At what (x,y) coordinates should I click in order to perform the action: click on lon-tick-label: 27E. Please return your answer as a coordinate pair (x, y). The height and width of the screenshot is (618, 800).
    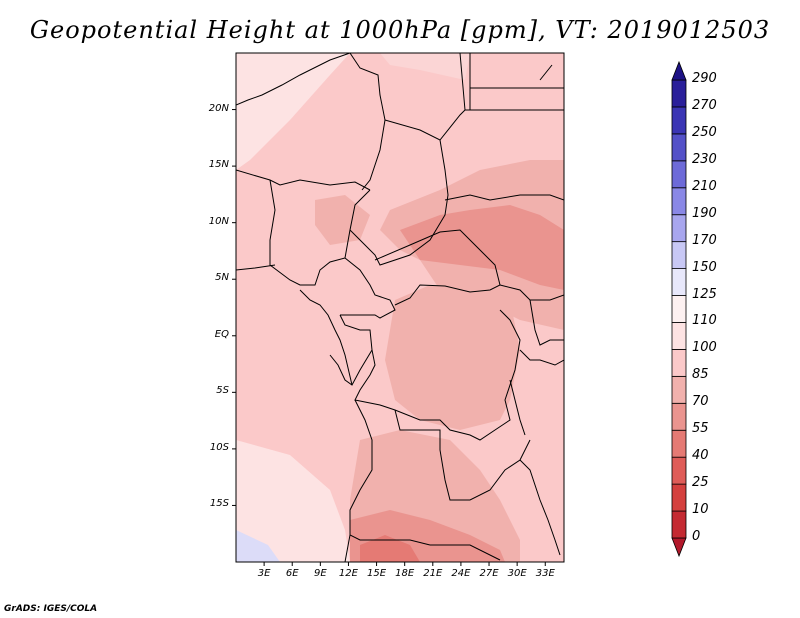
    Looking at the image, I should click on (489, 573).